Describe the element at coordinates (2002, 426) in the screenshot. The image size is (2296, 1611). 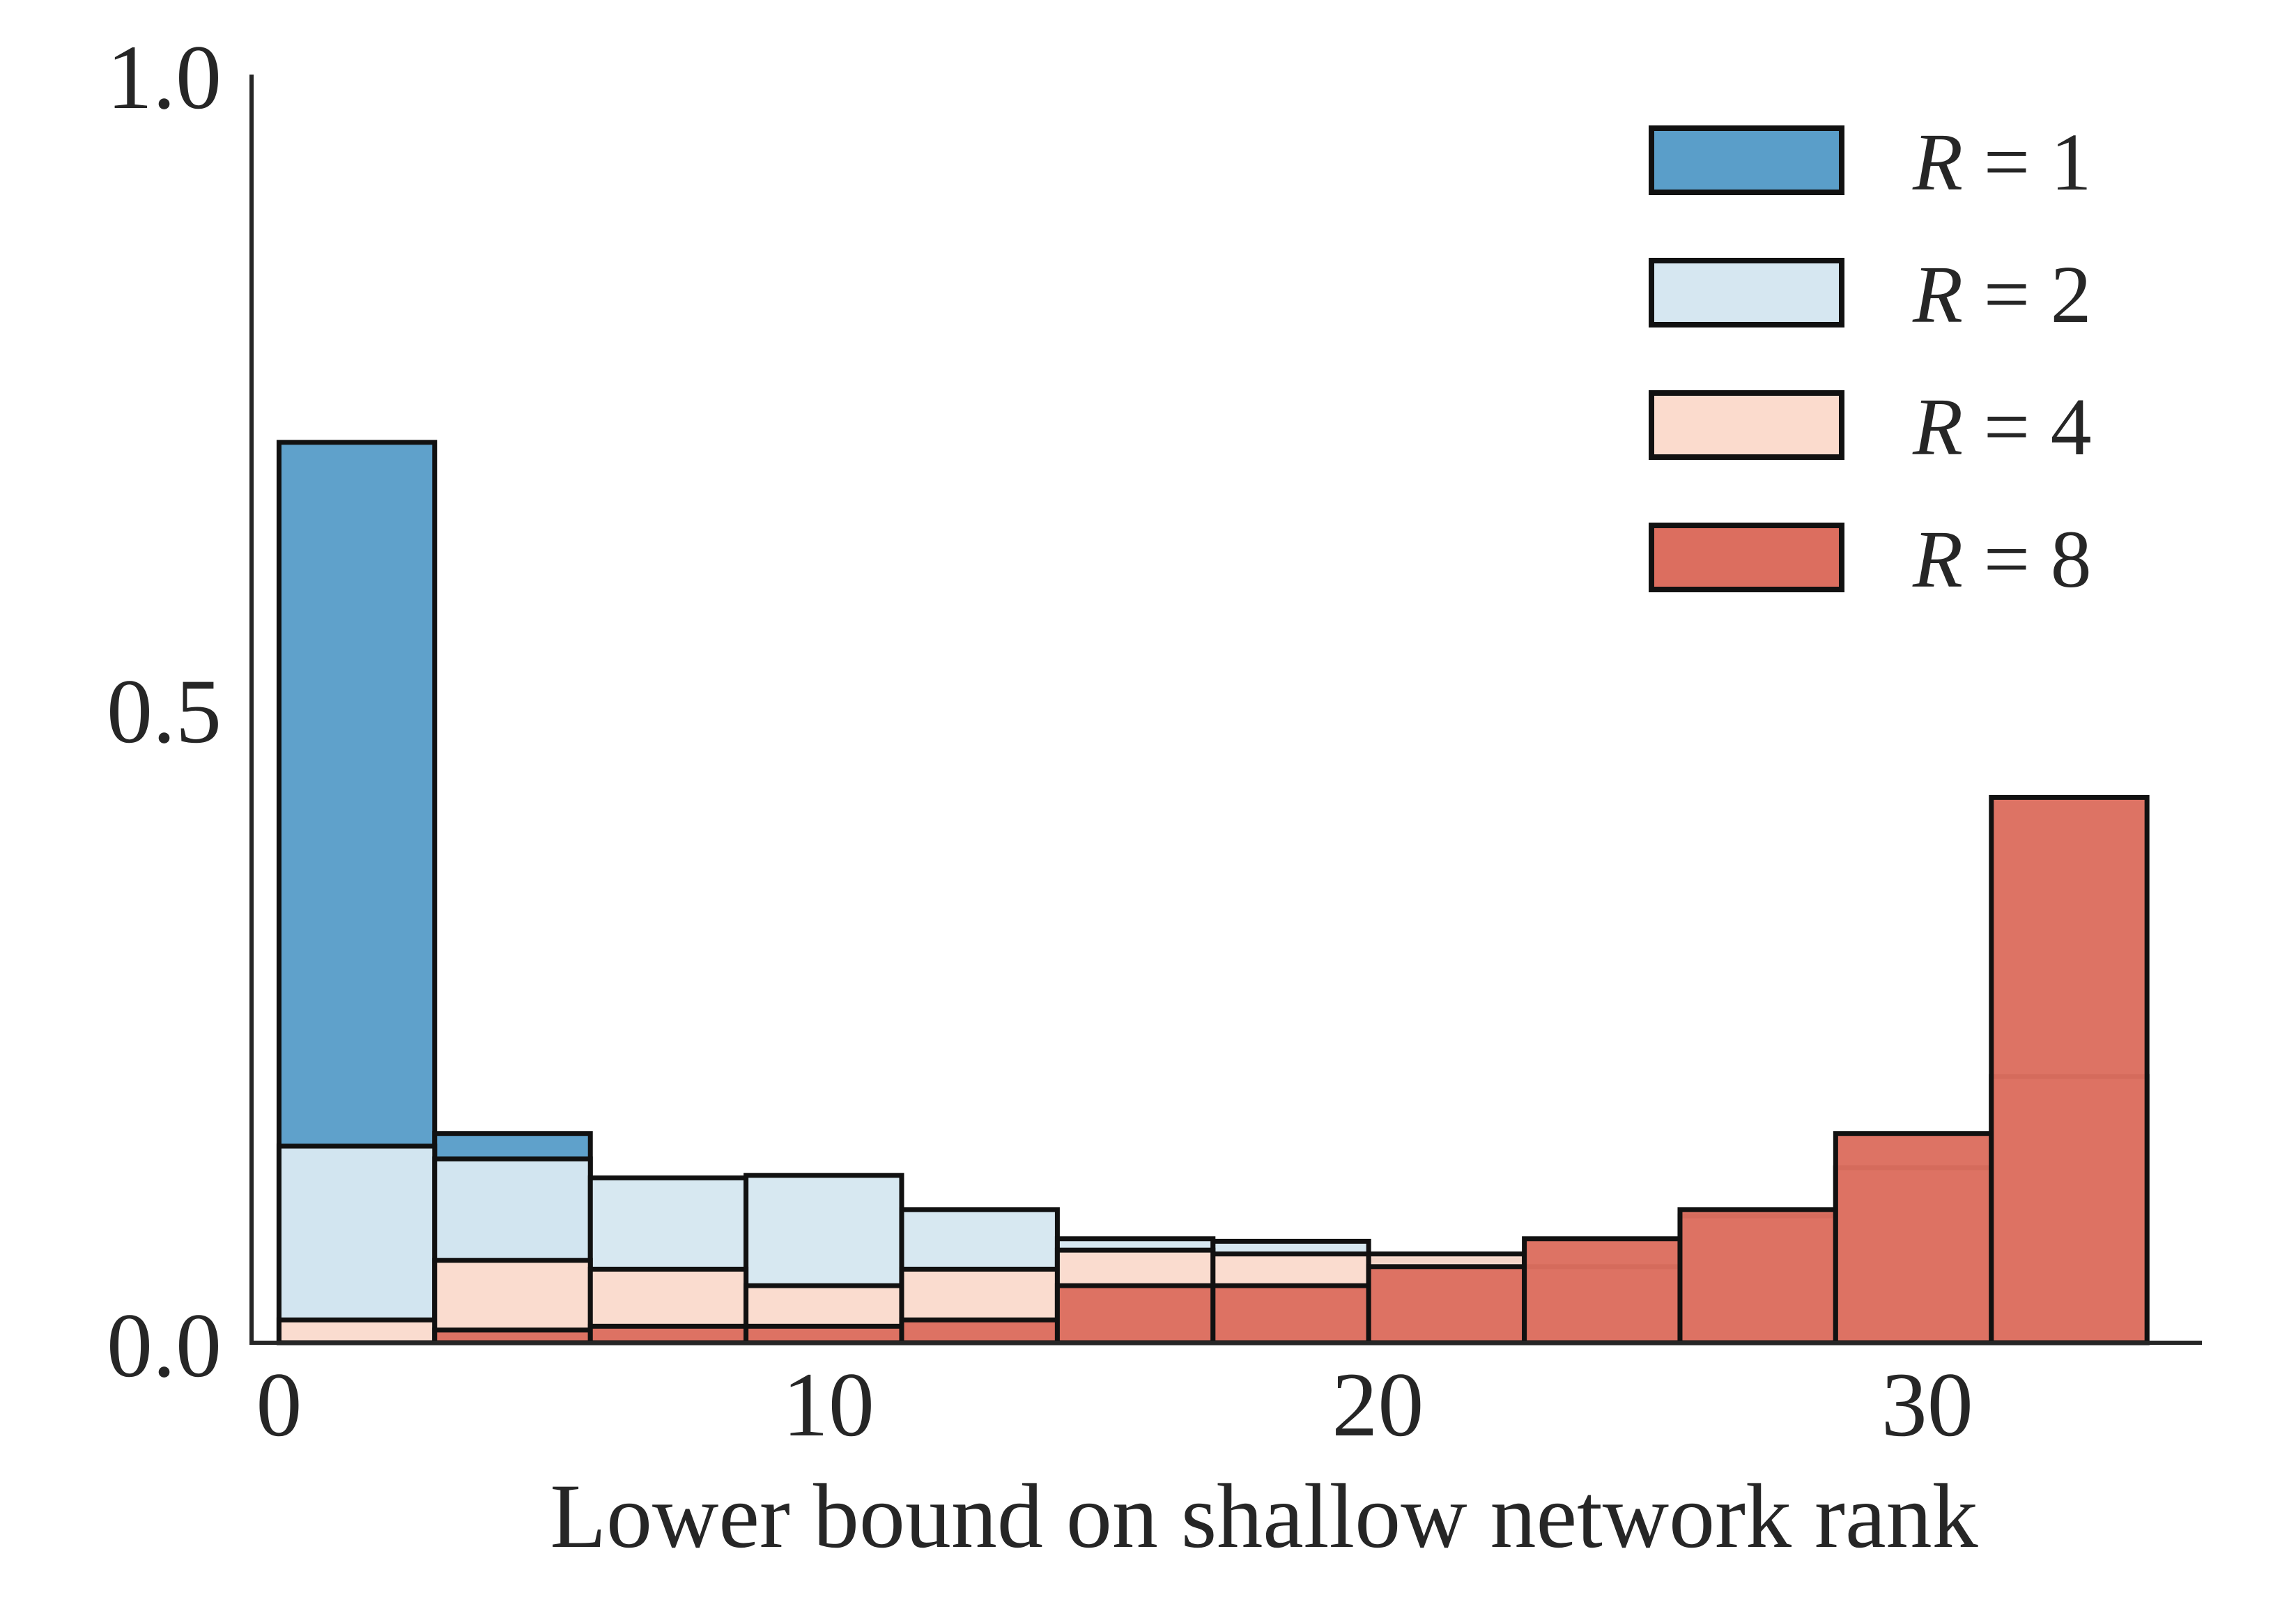
I see `legend-label: R = 4` at that location.